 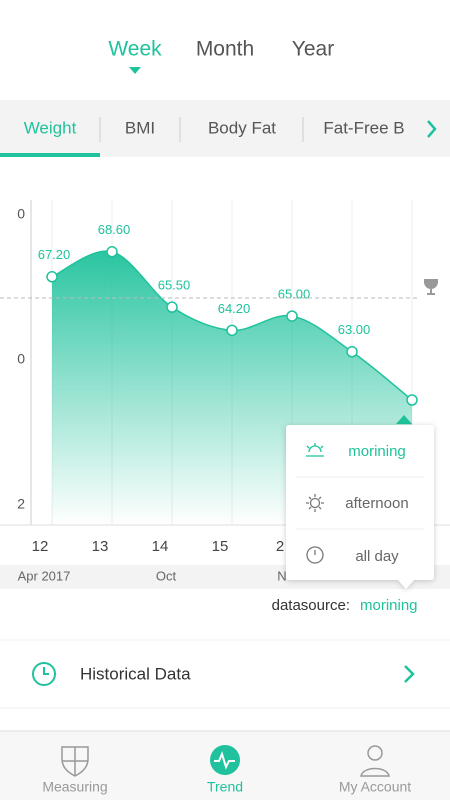 I want to click on value-label: 63.00, so click(x=354, y=329).